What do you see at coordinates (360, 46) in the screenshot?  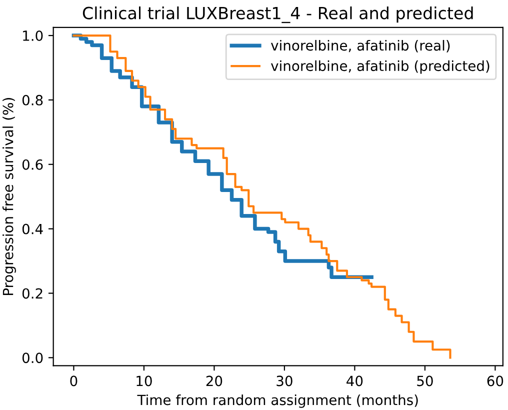 I see `legend-label: vinorelbine, afatinib (real)` at bounding box center [360, 46].